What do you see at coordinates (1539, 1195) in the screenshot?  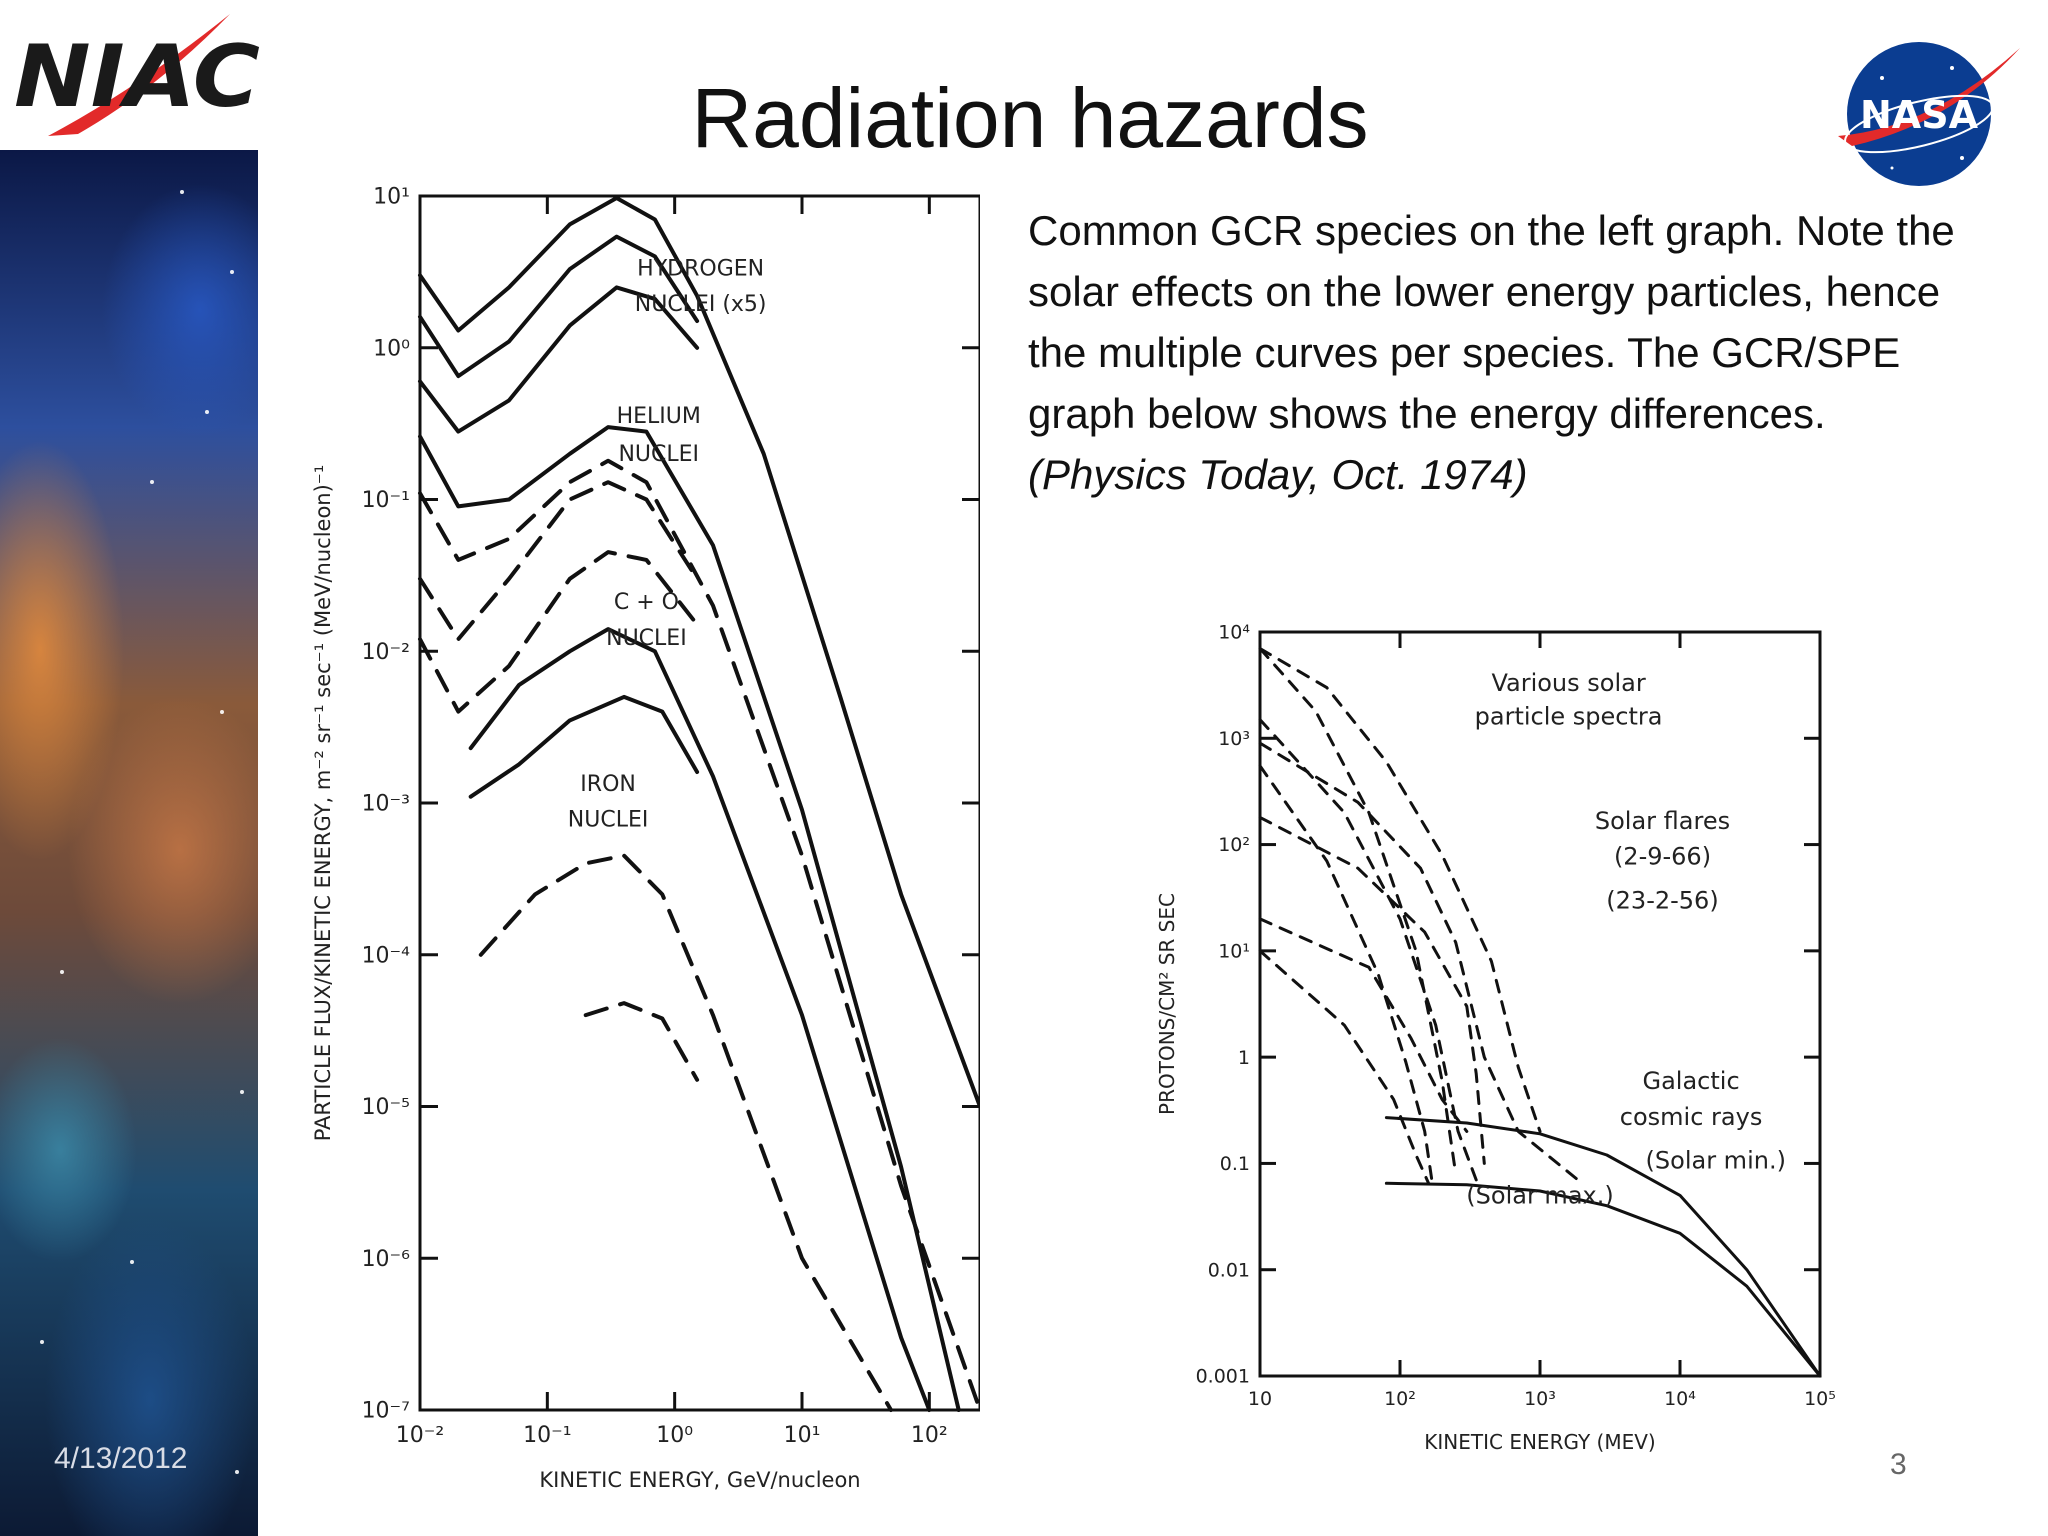 I see `chart-annotation: (Solar max.)` at bounding box center [1539, 1195].